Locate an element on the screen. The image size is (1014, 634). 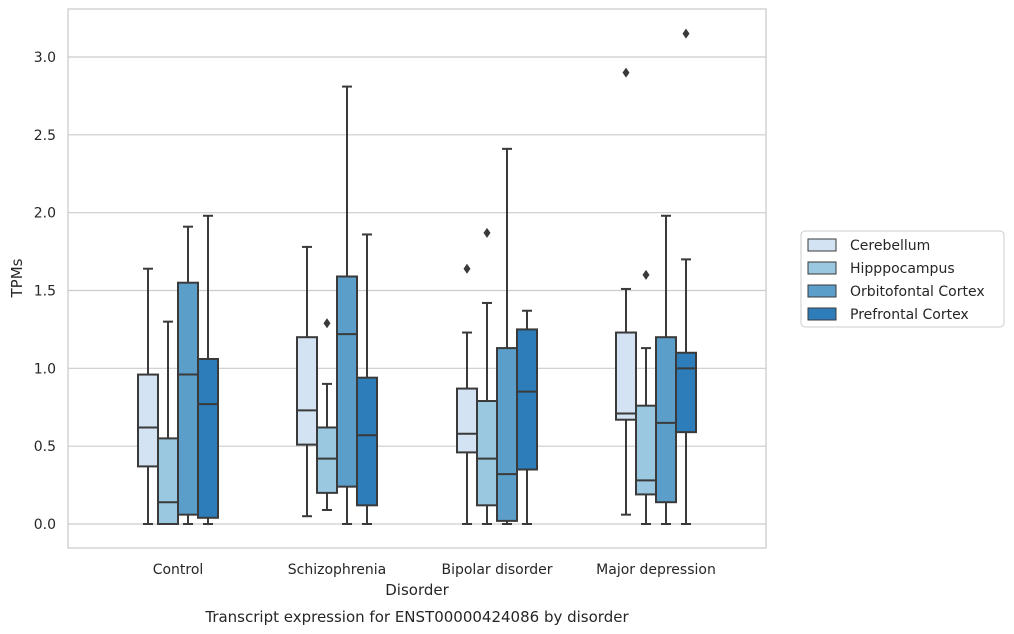
y-axis-label: TPMs is located at coordinates (17, 278).